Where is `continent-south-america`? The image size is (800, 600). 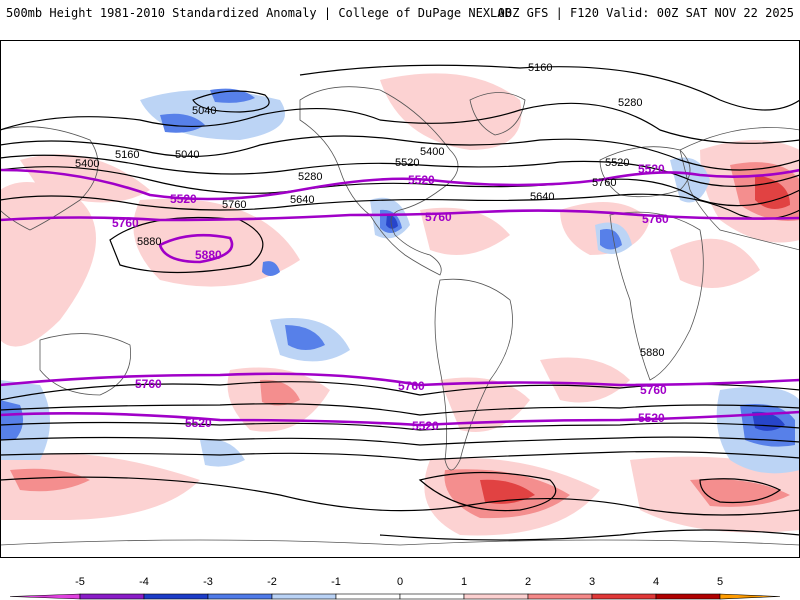
continent-south-america is located at coordinates (473, 374).